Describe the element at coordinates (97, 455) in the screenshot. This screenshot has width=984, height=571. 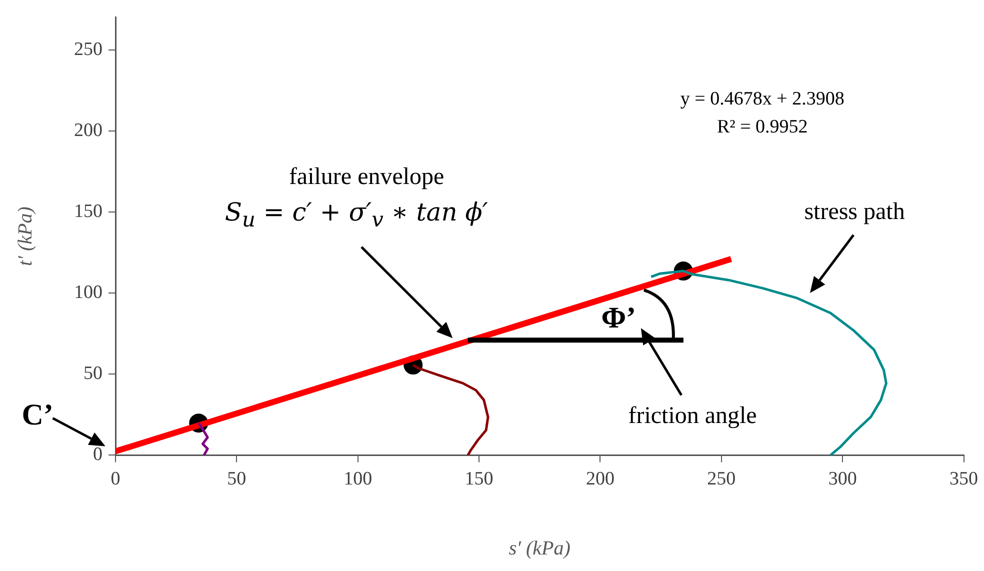
I see `y-tick-label: 0` at that location.